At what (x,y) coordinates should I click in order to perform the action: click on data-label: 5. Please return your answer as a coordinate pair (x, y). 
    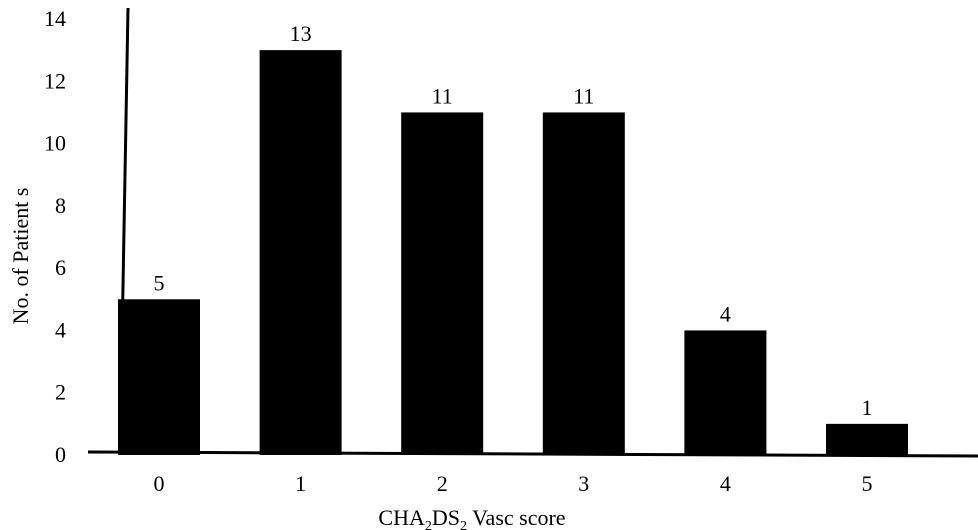
    Looking at the image, I should click on (159, 282).